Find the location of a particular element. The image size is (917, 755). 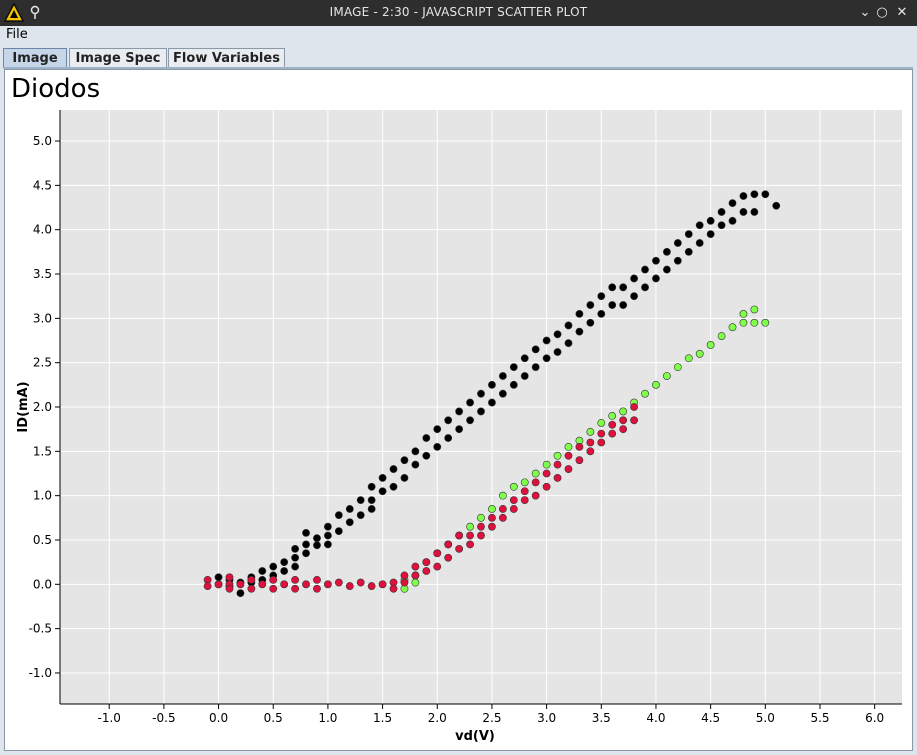

minimize-icon: ⌄ is located at coordinates (865, 12).